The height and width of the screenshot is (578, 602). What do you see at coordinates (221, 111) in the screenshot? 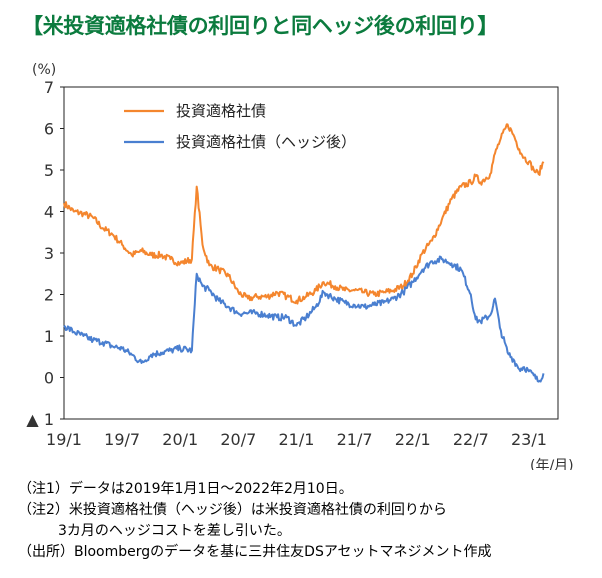
I see `legend-label-series1: 投資適格社債` at bounding box center [221, 111].